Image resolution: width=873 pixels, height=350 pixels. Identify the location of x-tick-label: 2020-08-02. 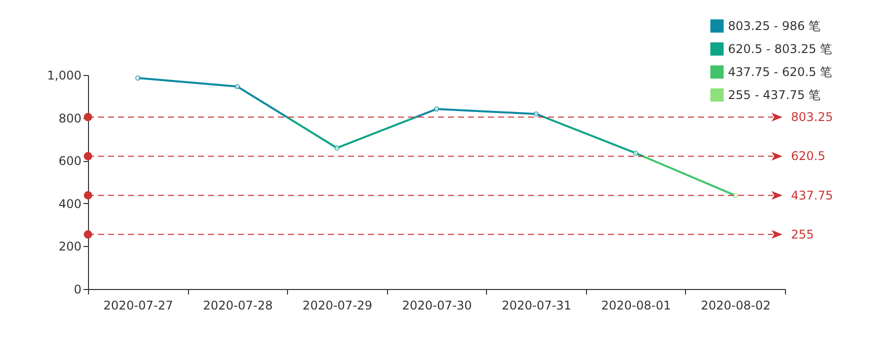
(735, 305).